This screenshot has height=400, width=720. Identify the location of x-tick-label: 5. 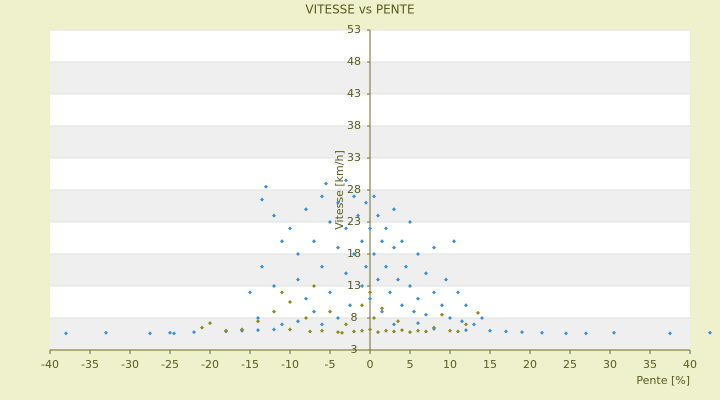
(410, 364).